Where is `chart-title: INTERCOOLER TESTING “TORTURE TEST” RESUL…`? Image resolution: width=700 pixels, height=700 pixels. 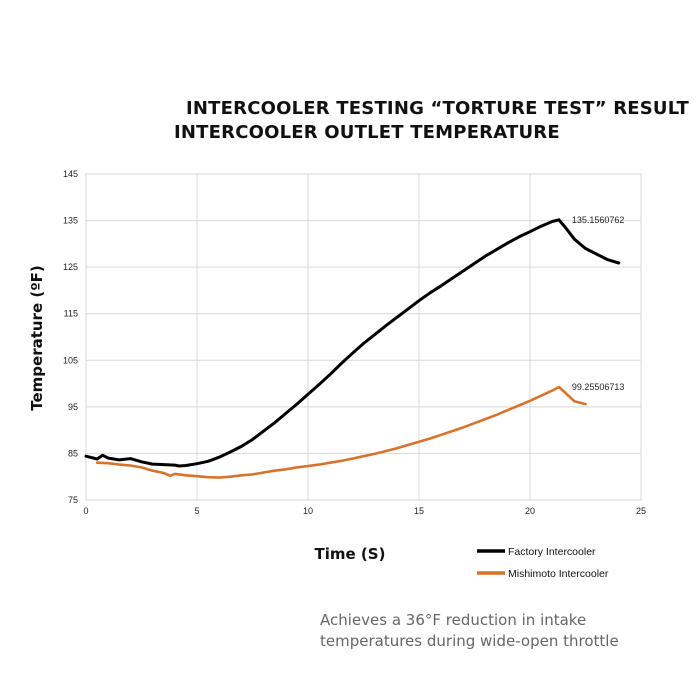 chart-title: INTERCOOLER TESTING “TORTURE TEST” RESUL… is located at coordinates (437, 108).